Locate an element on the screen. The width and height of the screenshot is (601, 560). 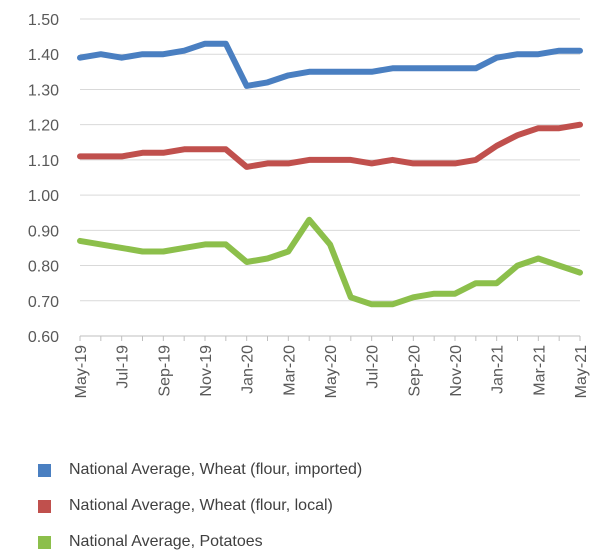
y-tick-label: 1.20 is located at coordinates (43, 126).